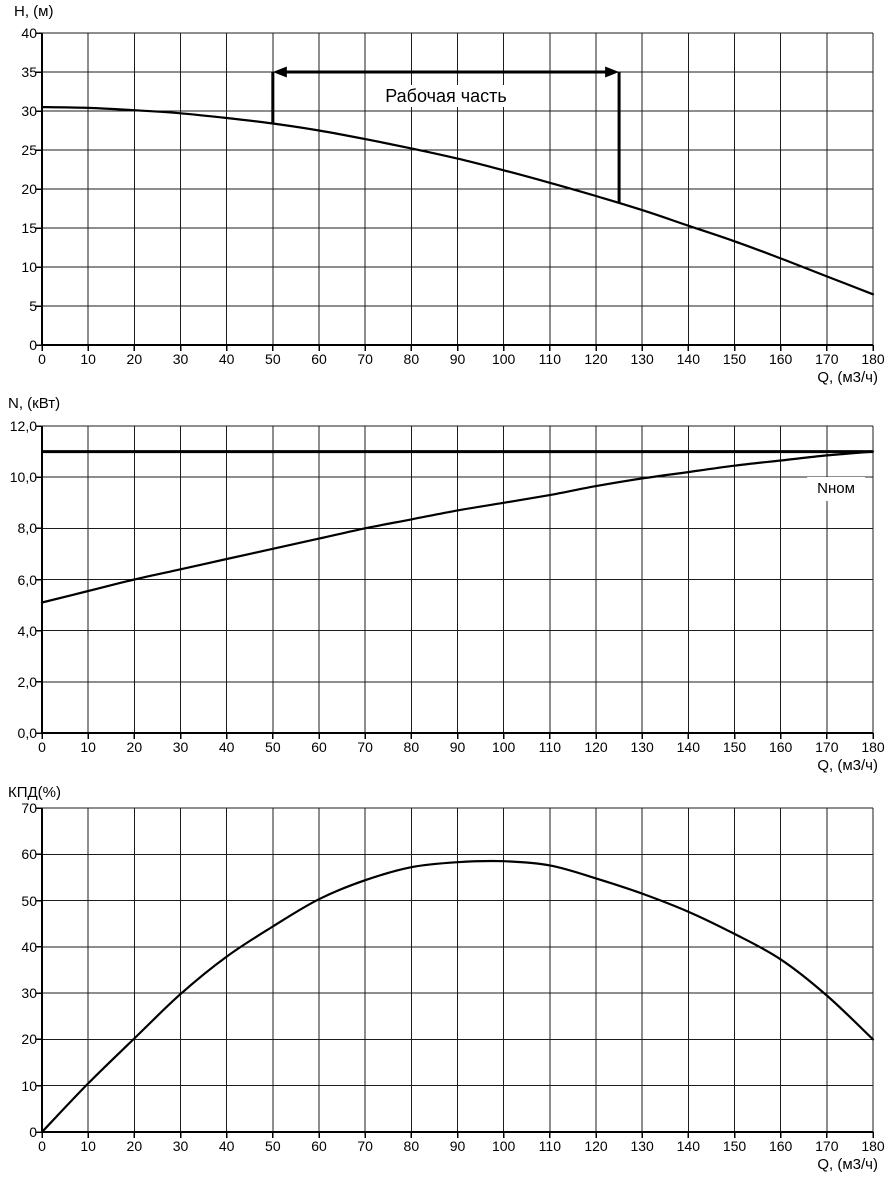  Describe the element at coordinates (847, 377) in the screenshot. I see `head-chart-x-axis-title: Q, (м3/ч)` at that location.